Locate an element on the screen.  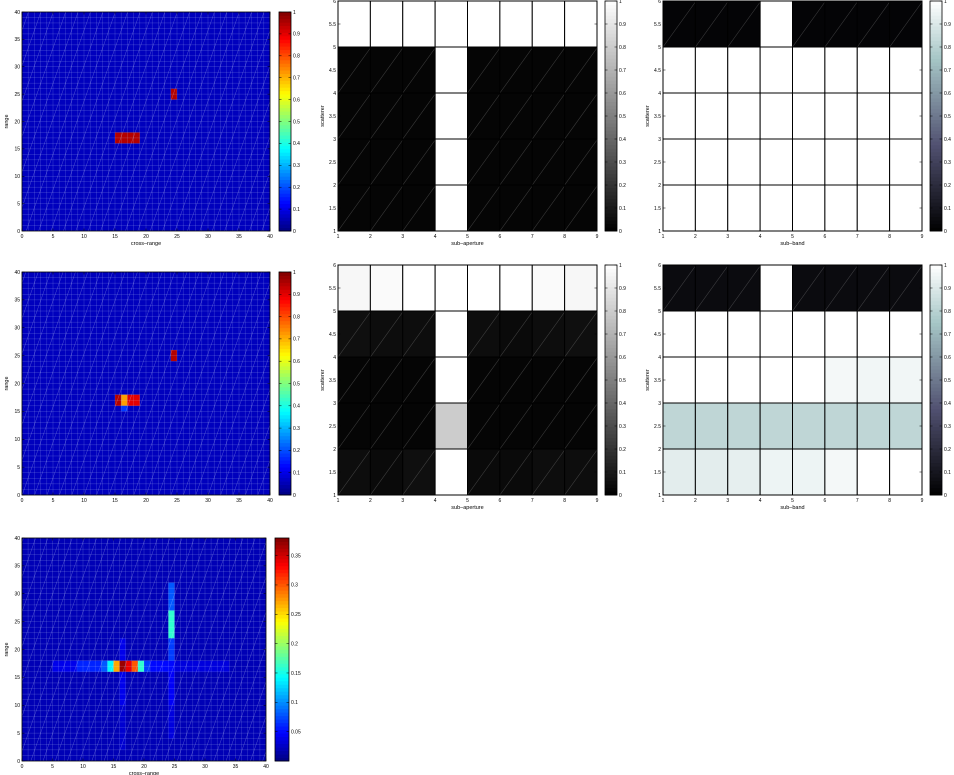
y-tick-label: 5 is located at coordinates (18, 734).